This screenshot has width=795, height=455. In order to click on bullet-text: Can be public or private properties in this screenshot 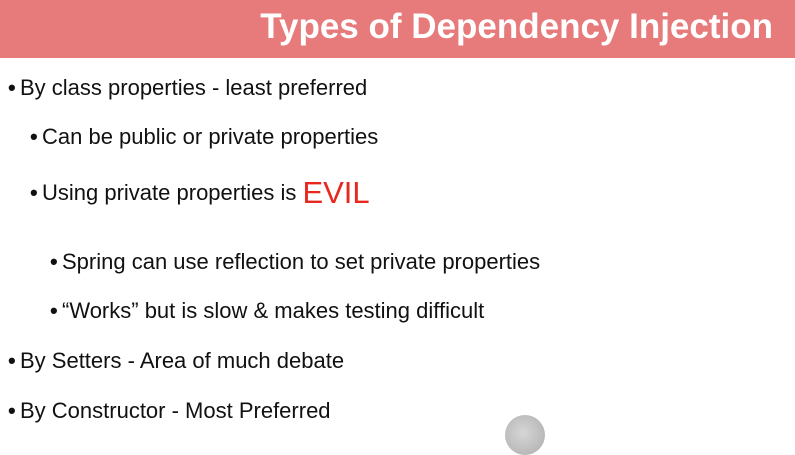, I will do `click(210, 136)`.